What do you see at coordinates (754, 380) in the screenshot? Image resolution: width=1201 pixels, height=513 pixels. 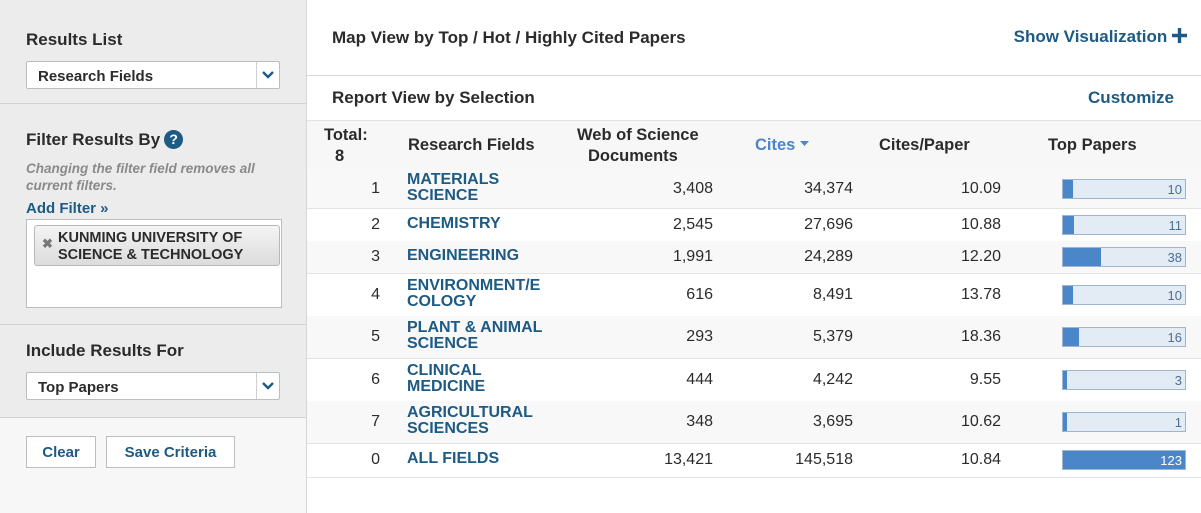 I see `table-row: 6 CLINICAL MEDICINE 444 4,242 9.55 3` at bounding box center [754, 380].